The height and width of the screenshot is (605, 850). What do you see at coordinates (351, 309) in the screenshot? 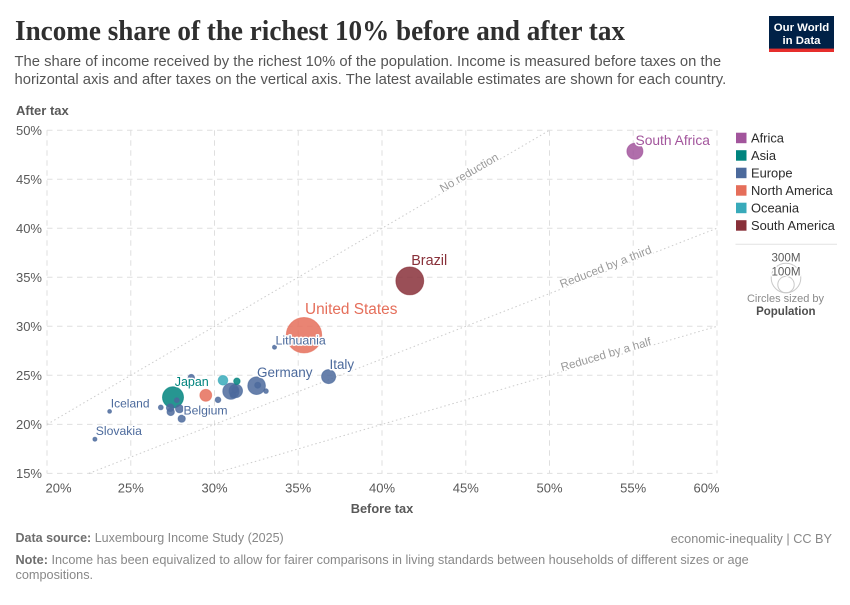
I see `svg-text: United States` at bounding box center [351, 309].